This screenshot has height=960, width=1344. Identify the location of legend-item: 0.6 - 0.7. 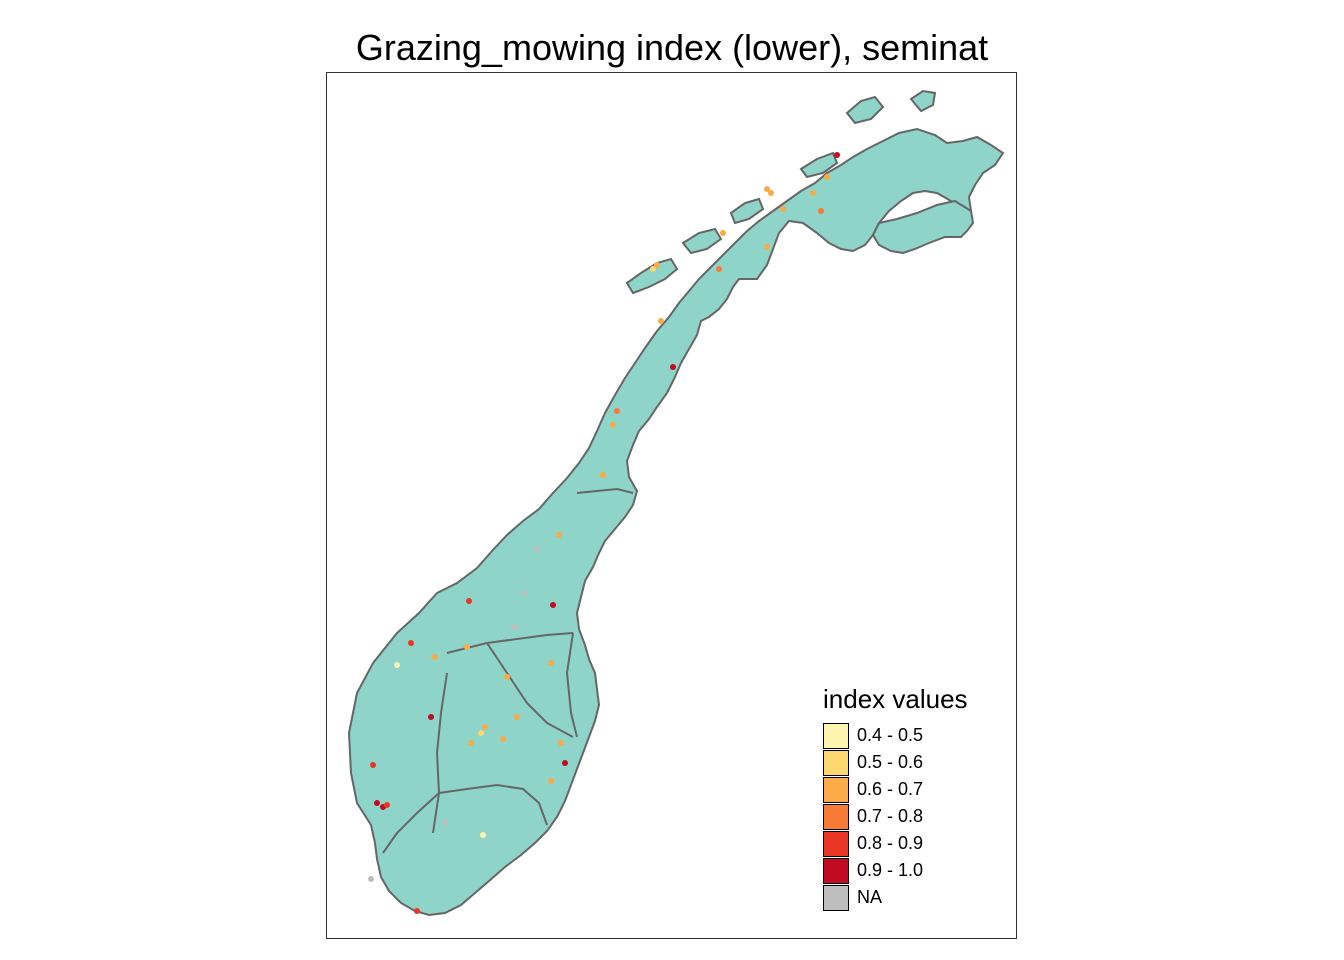
(923, 789).